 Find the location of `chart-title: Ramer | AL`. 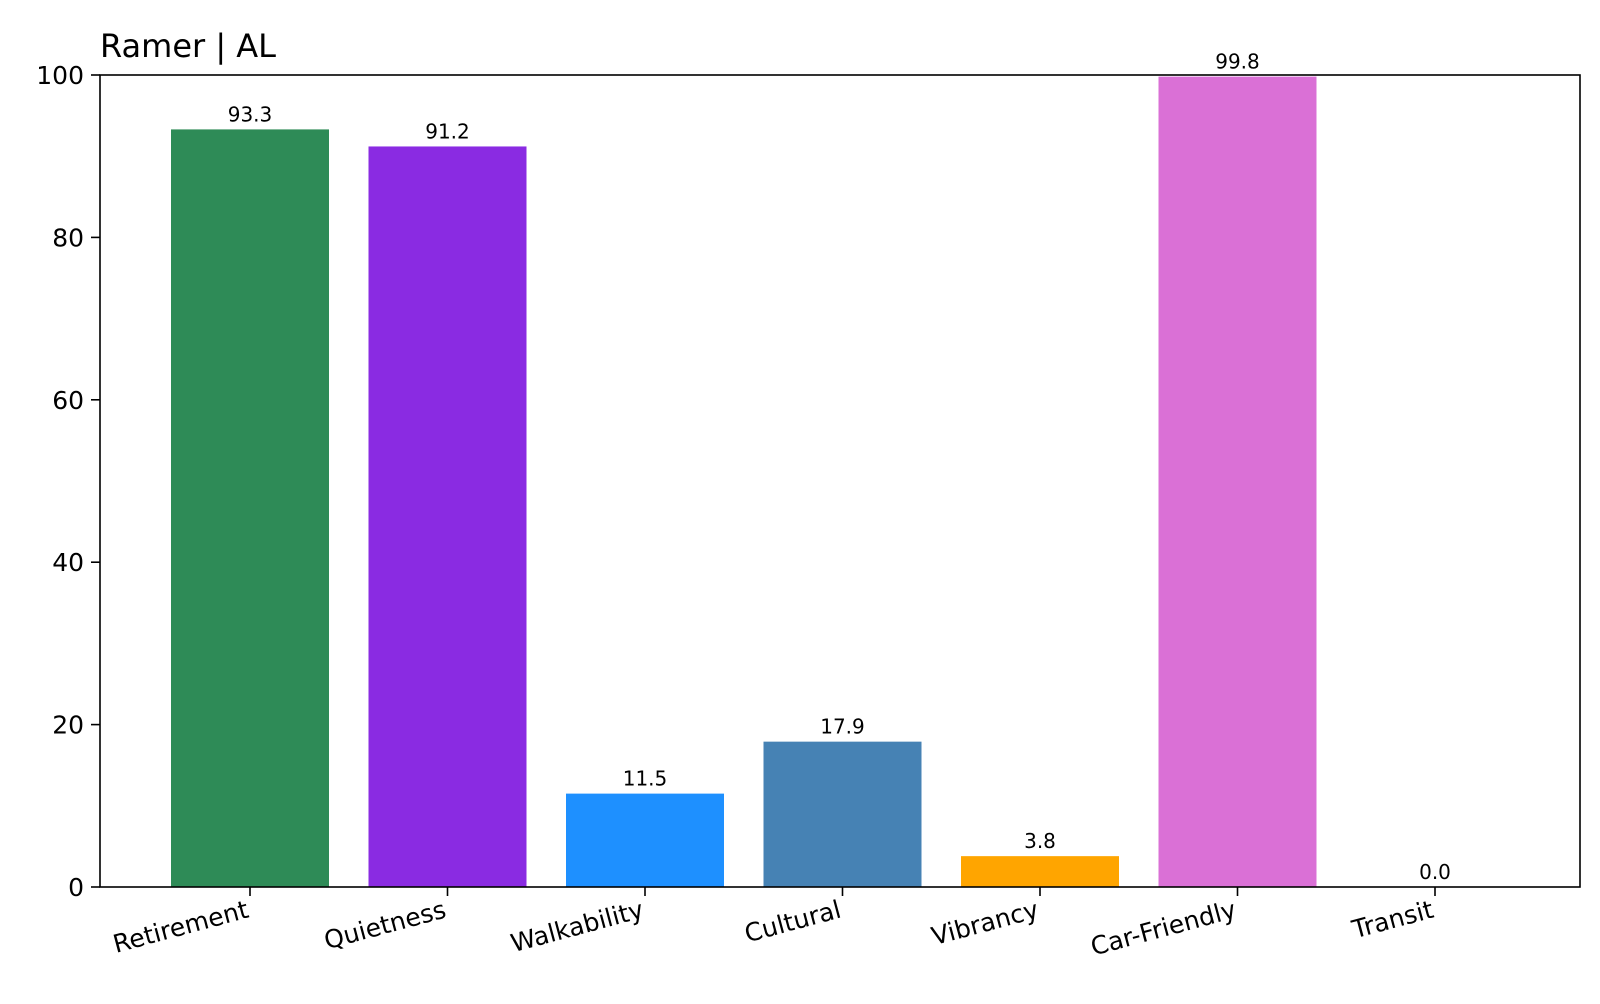

chart-title: Ramer | AL is located at coordinates (188, 46).